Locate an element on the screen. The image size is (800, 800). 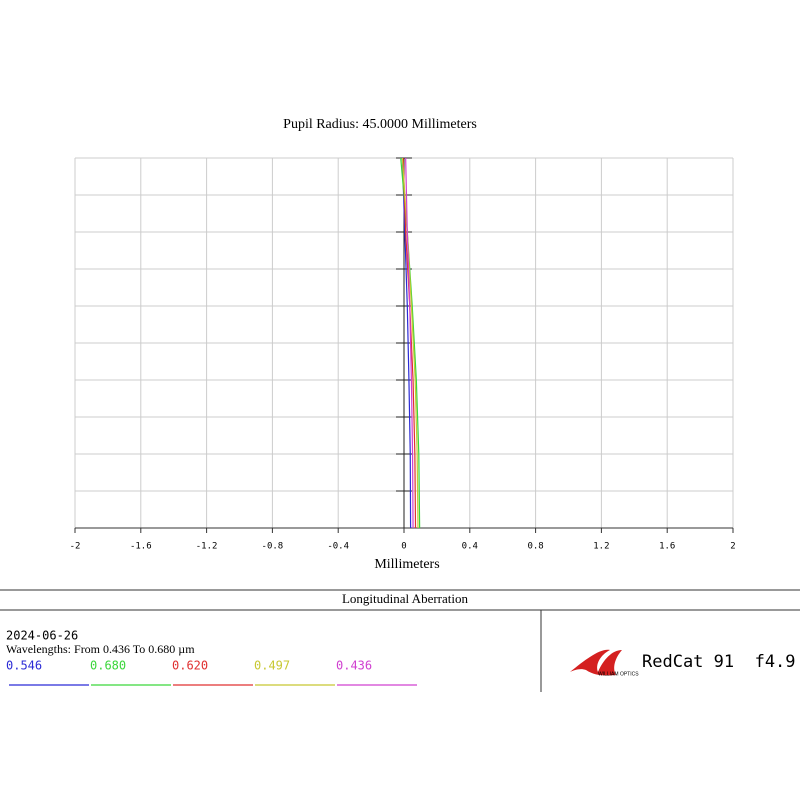
logo: WILLIAM OPTICS is located at coordinates (604, 663).